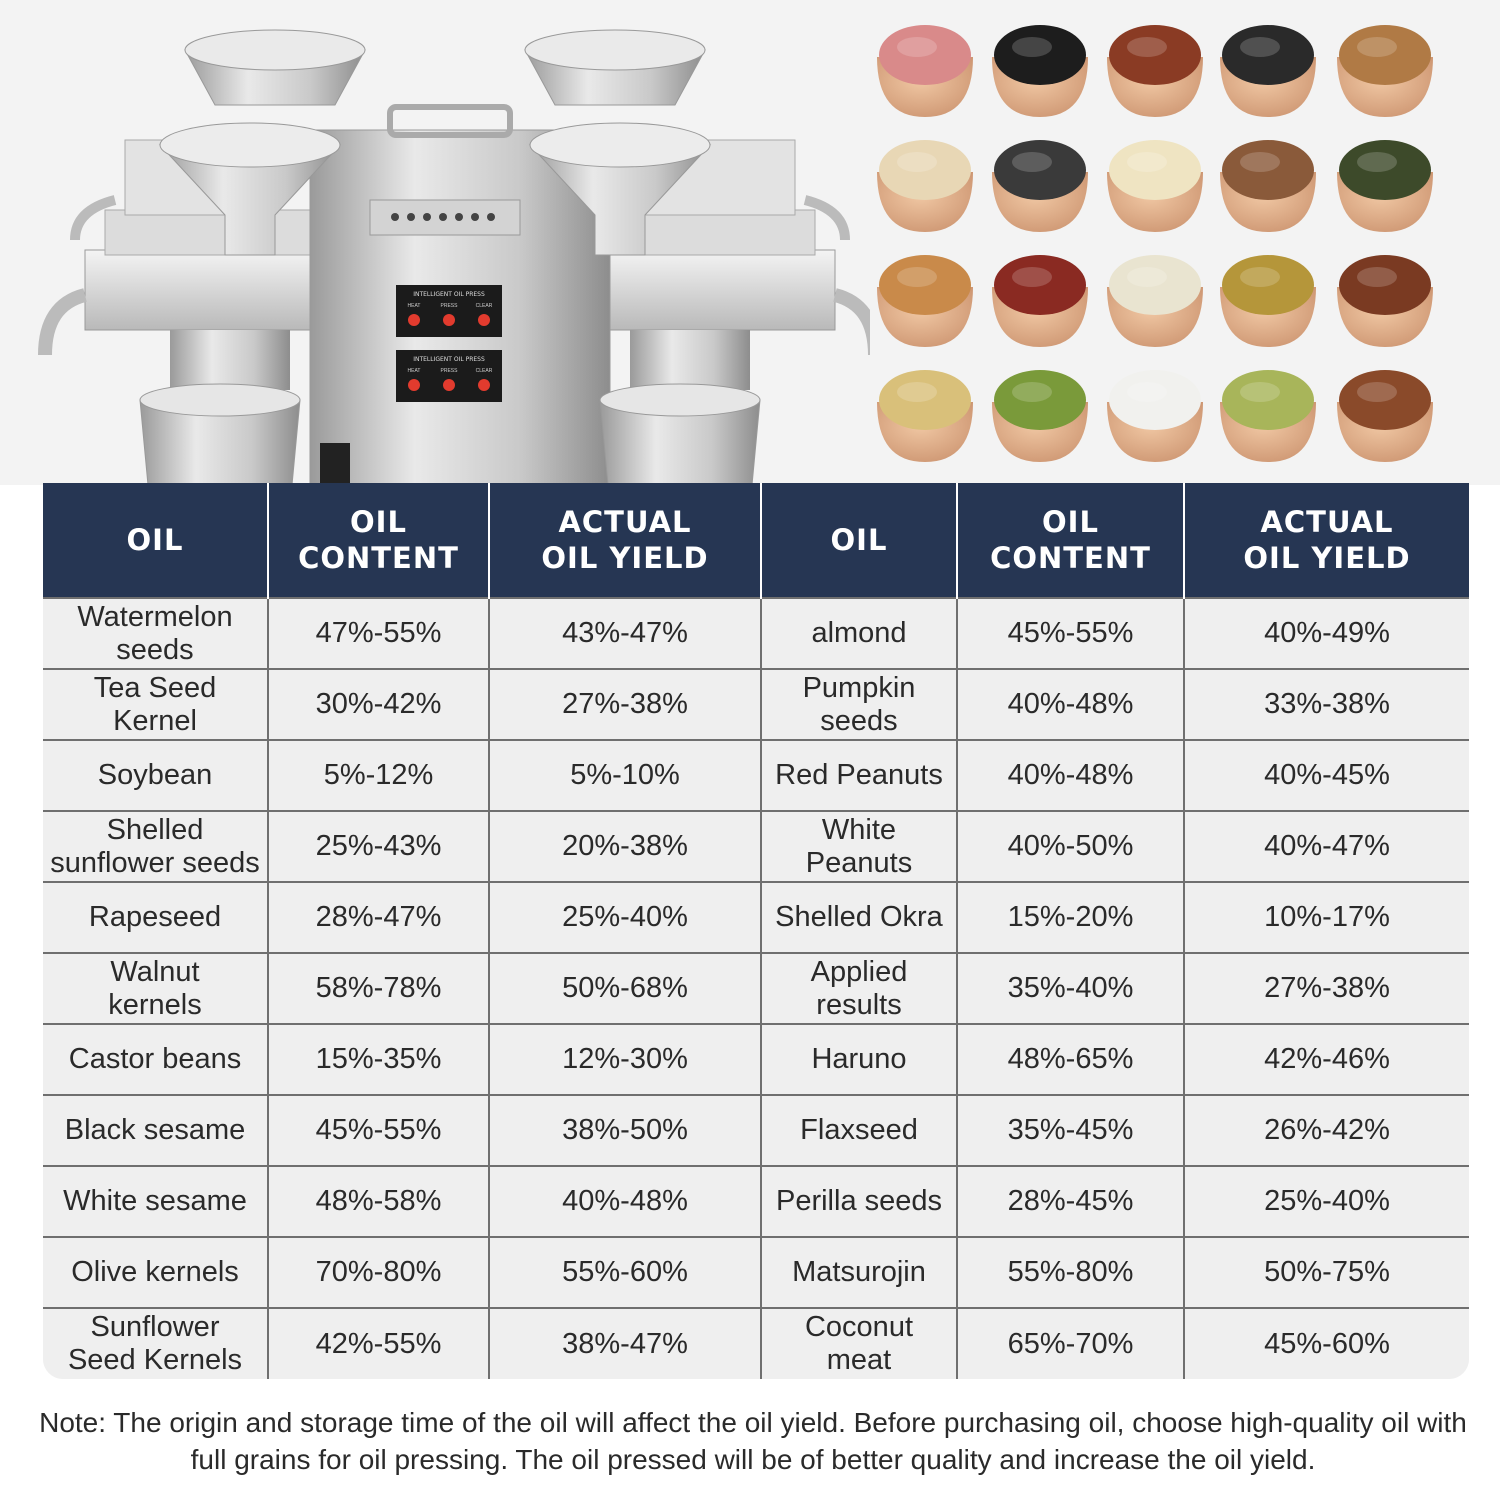 Image resolution: width=1500 pixels, height=1500 pixels. What do you see at coordinates (624, 1059) in the screenshot?
I see `actual-oil-yield-cell: 12%-30%` at bounding box center [624, 1059].